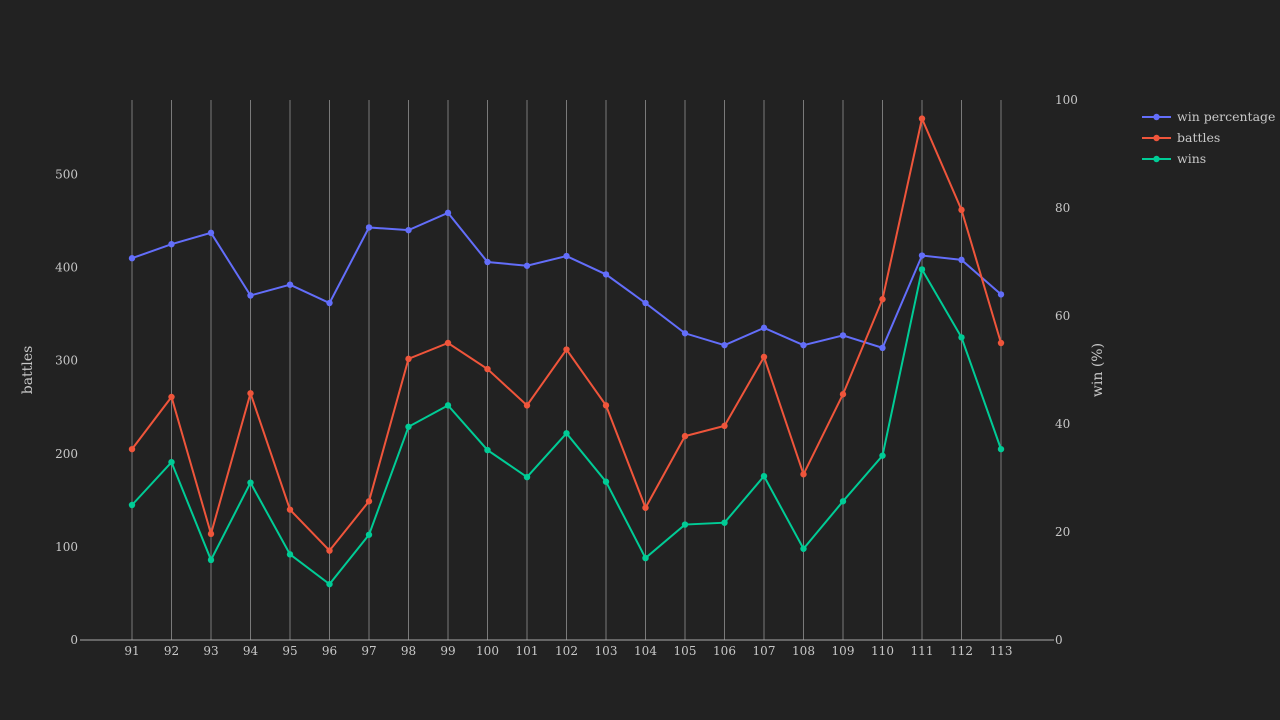  I want to click on x-tick-label: 110, so click(882, 651).